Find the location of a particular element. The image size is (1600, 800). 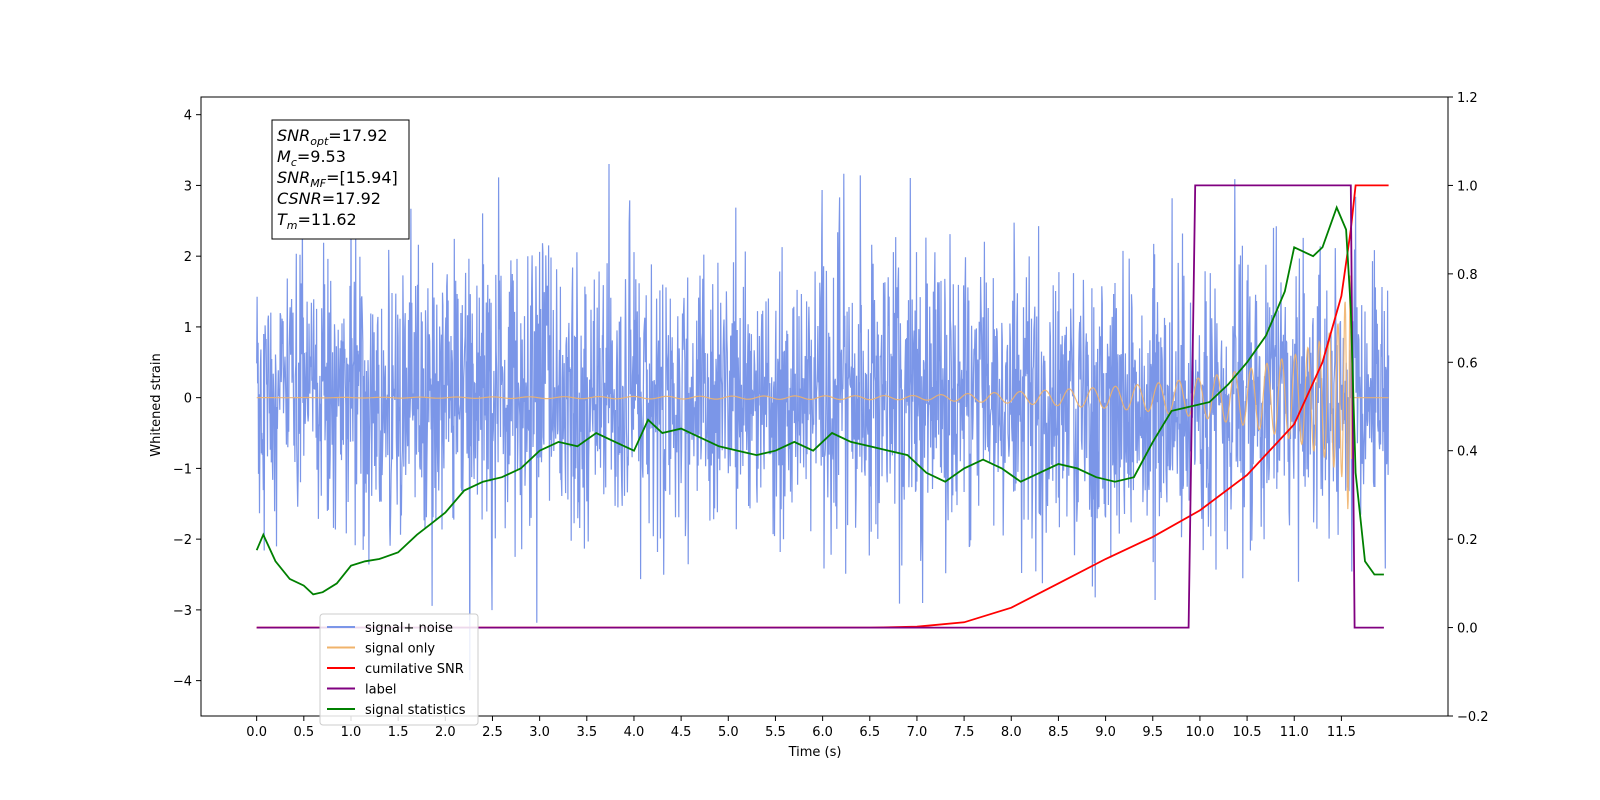

x-tick-label: 8.5 is located at coordinates (1058, 732).